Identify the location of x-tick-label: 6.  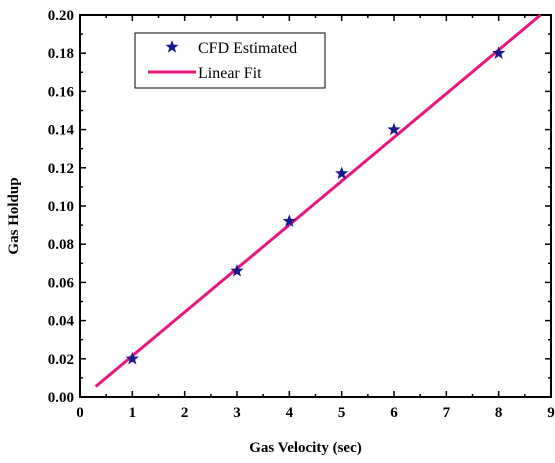
(394, 413).